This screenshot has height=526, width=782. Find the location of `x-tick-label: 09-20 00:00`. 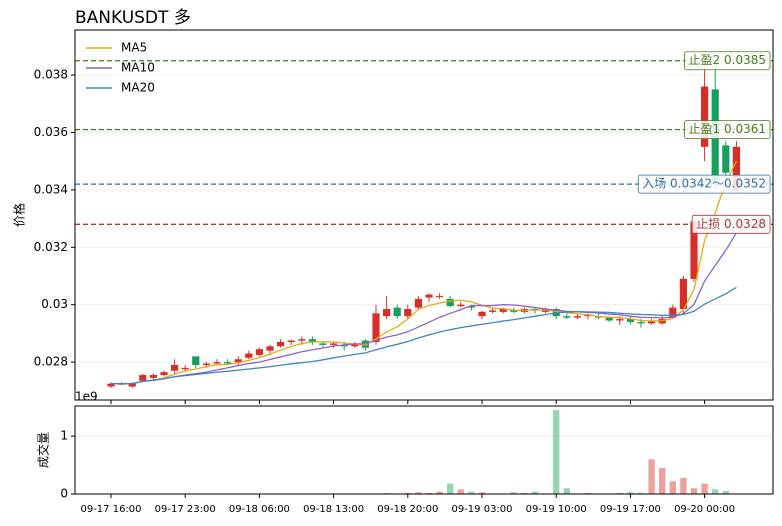

x-tick-label: 09-20 00:00 is located at coordinates (704, 509).